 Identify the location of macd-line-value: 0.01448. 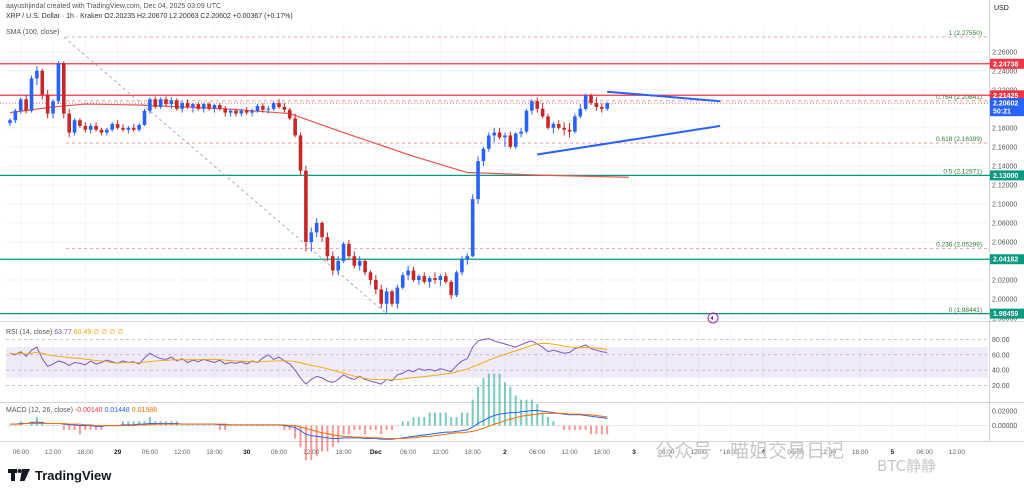
(117, 410).